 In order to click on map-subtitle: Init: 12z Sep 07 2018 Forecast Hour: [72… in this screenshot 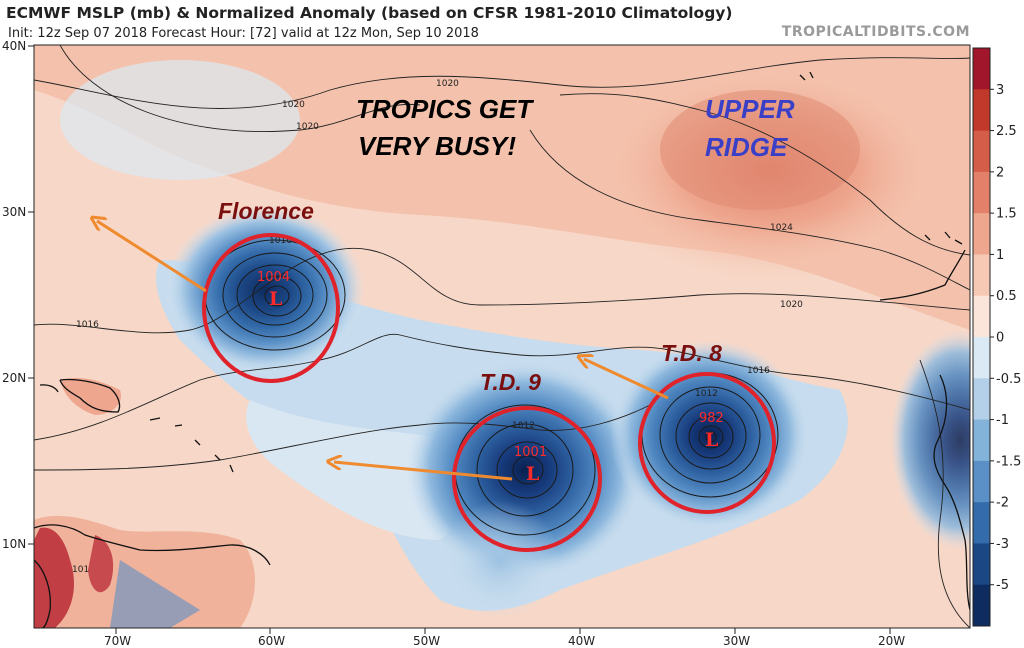, I will do `click(243, 33)`.